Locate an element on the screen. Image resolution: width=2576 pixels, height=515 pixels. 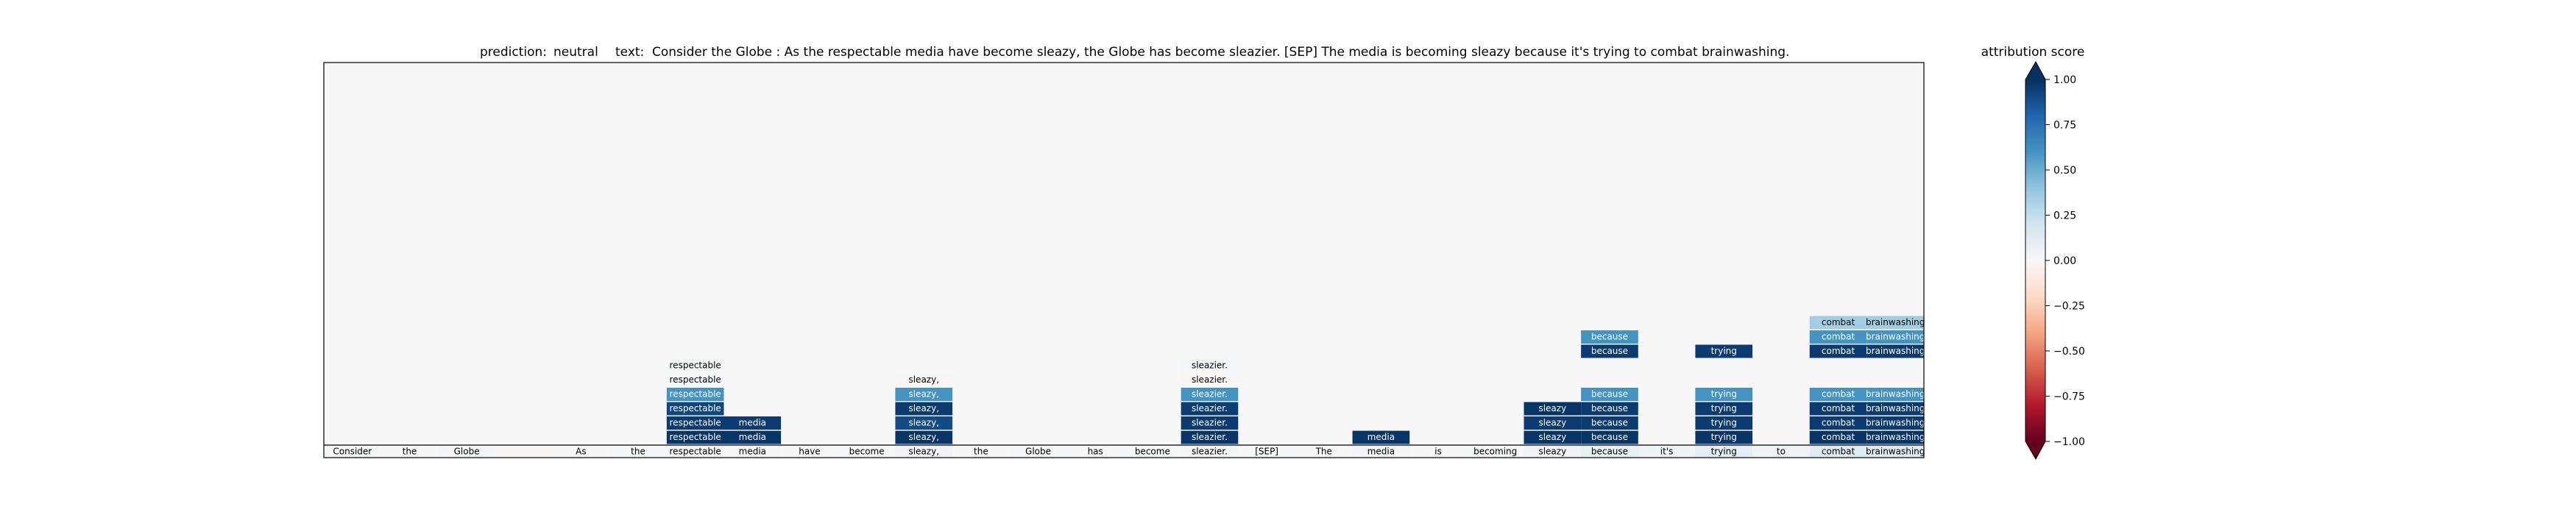
token-label: [SEP] is located at coordinates (1266, 452).